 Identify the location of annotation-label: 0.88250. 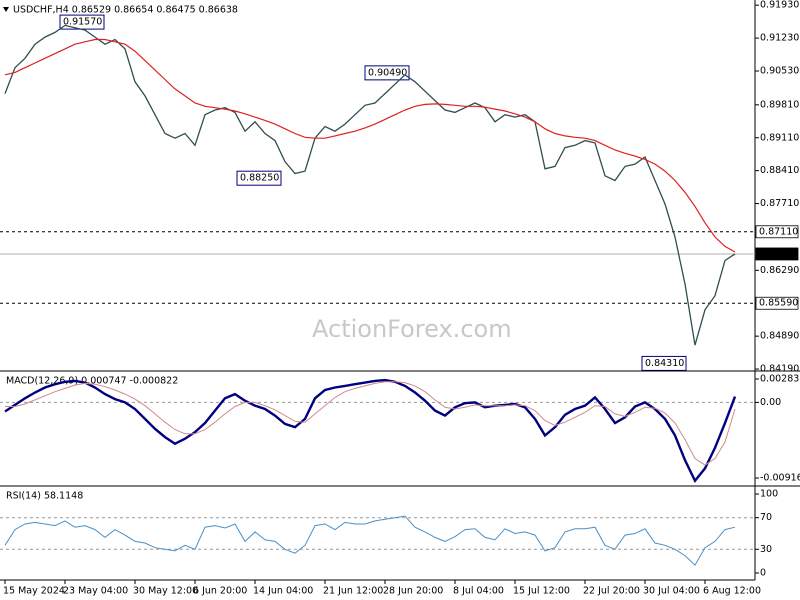
(259, 178).